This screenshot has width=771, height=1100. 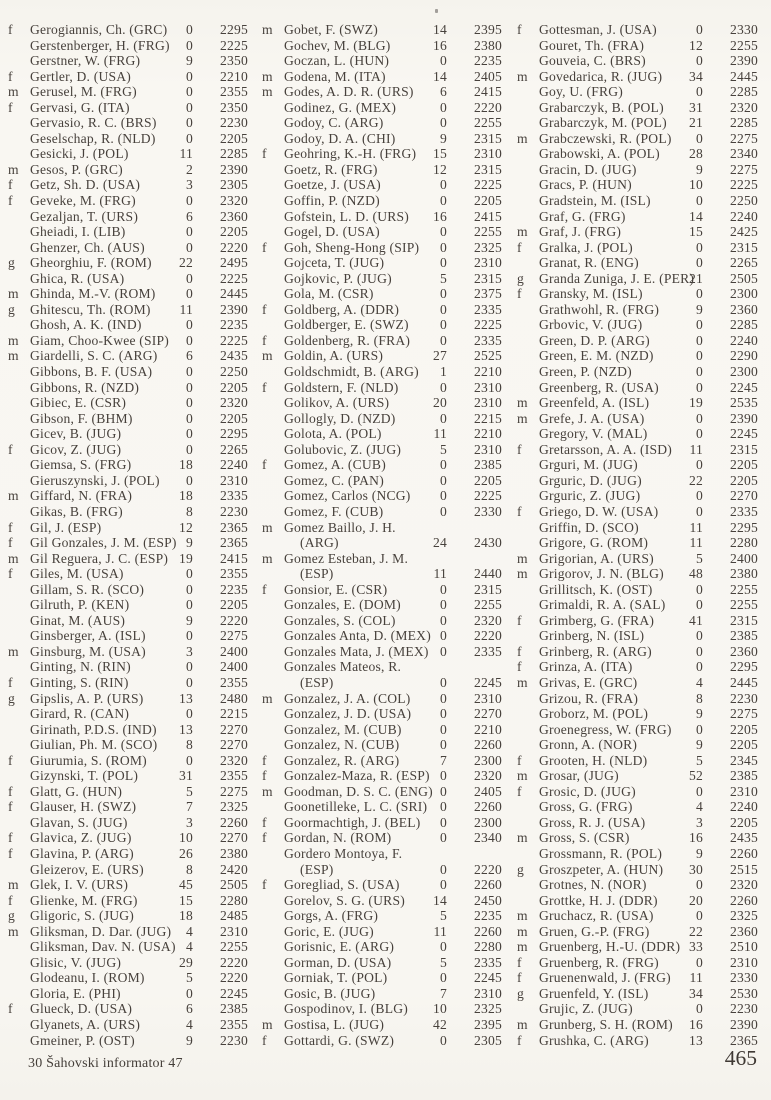 I want to click on rating-row: Goetz, R. (FRG) 12 2315, so click(x=382, y=170).